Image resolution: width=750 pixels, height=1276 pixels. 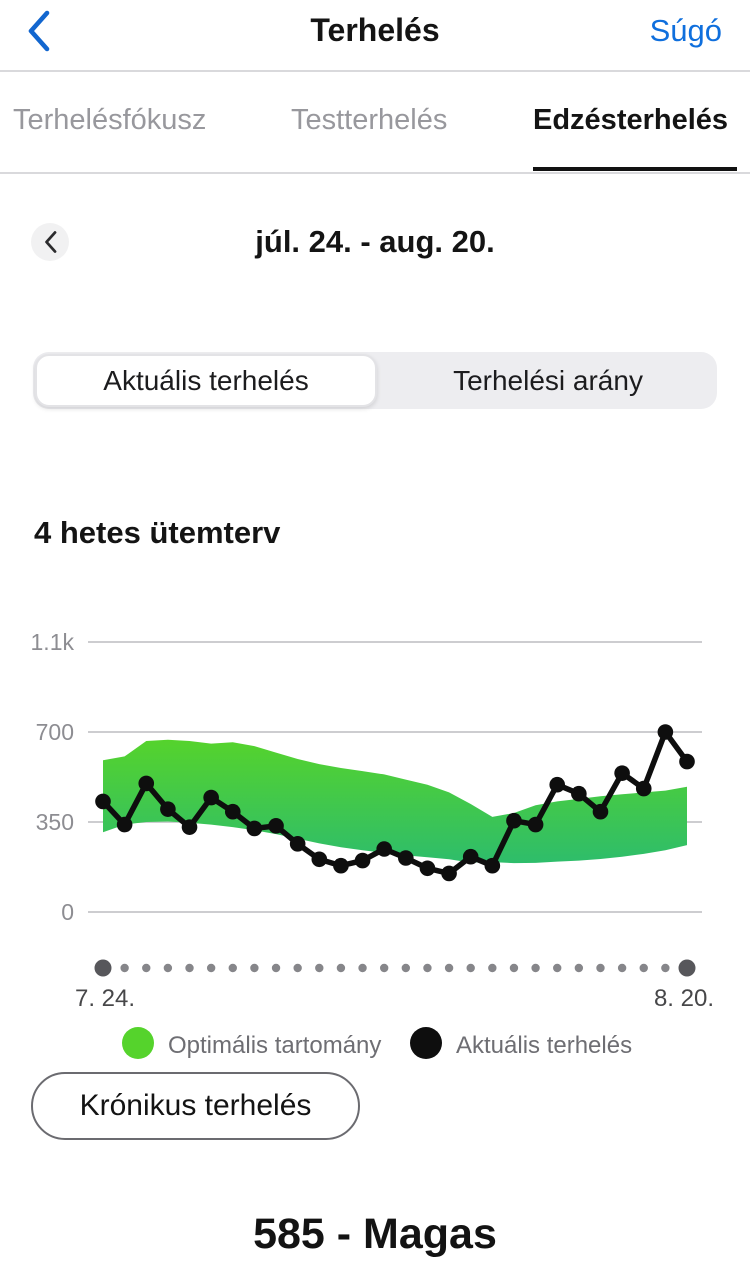 I want to click on legend-actual-label: Aktuális terhelés, so click(x=544, y=1045).